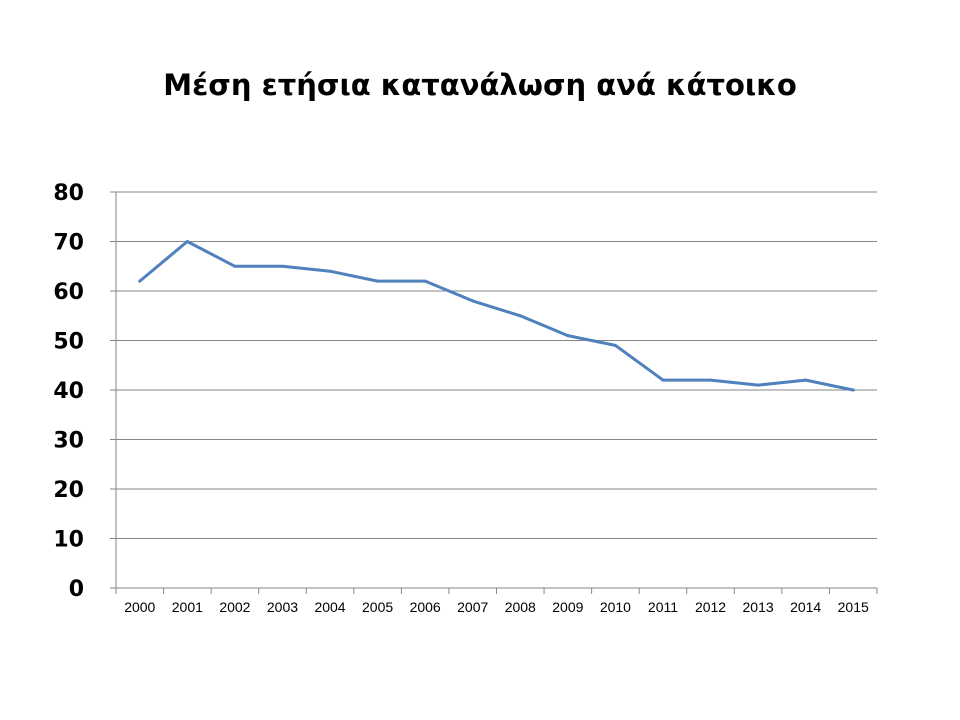  Describe the element at coordinates (68, 441) in the screenshot. I see `y-tick-label: 30` at that location.